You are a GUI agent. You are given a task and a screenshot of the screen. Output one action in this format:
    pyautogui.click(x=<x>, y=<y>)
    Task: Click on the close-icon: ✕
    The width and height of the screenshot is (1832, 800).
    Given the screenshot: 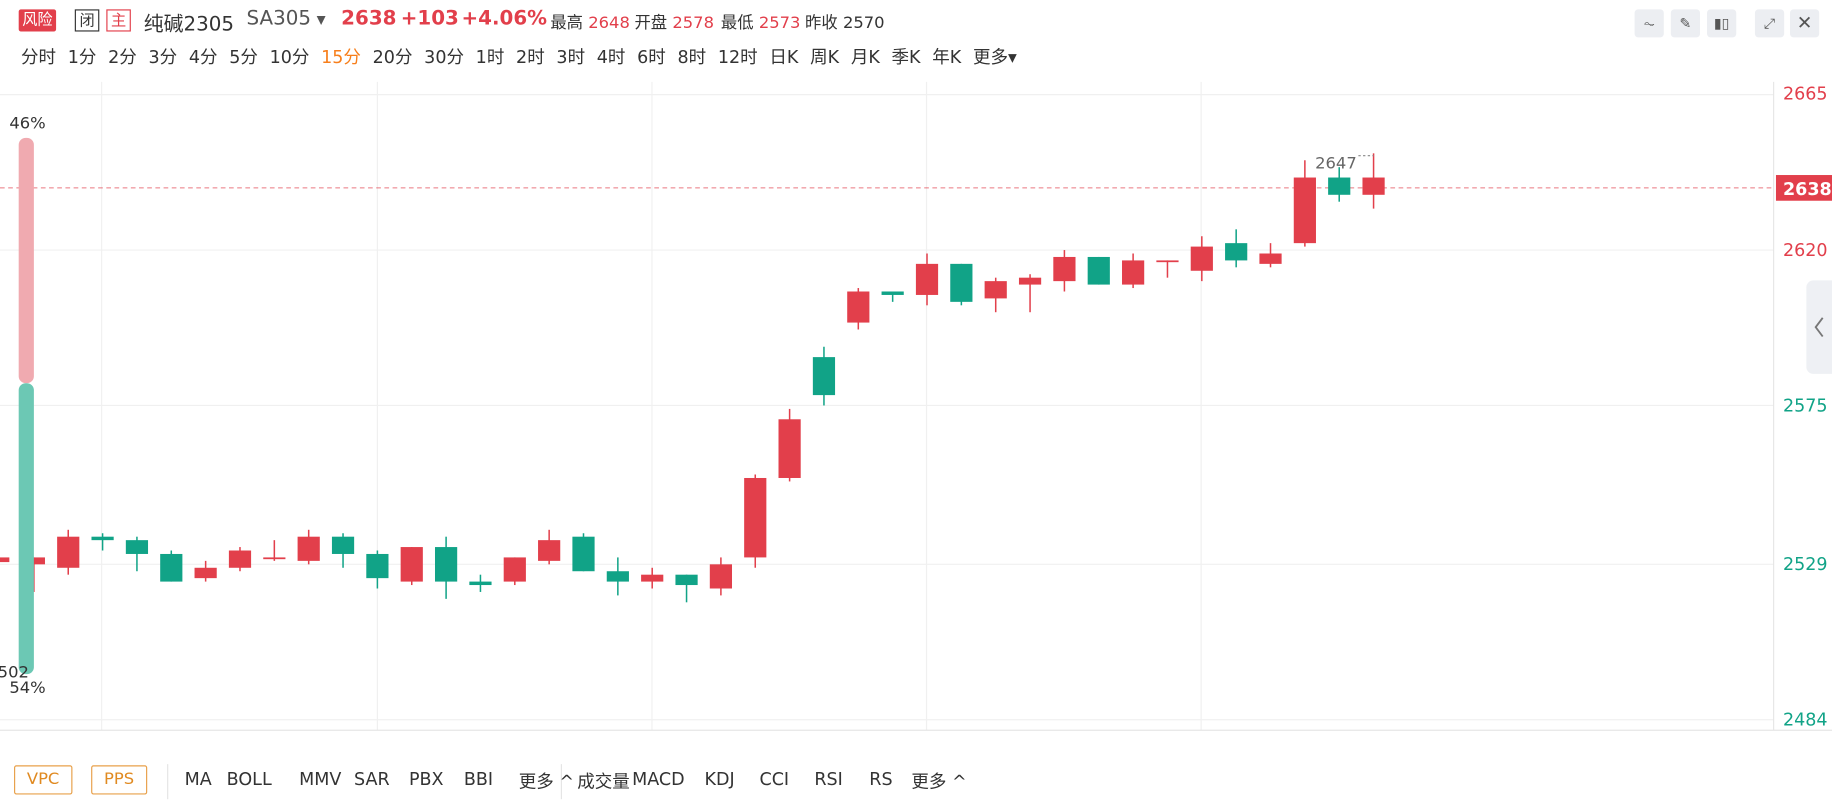 What is the action you would take?
    pyautogui.click(x=1804, y=23)
    